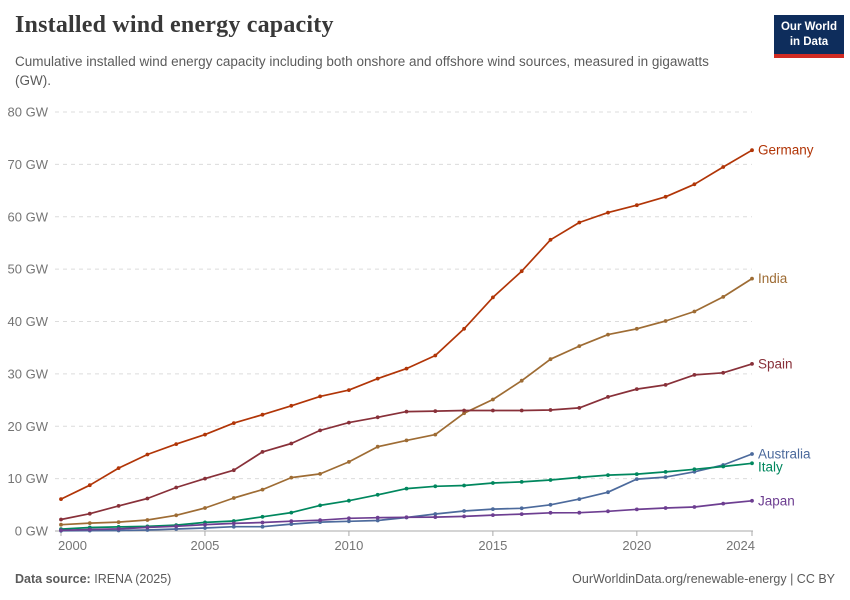  Describe the element at coordinates (809, 41) in the screenshot. I see `owid-logo-text-line2: in Data` at that location.